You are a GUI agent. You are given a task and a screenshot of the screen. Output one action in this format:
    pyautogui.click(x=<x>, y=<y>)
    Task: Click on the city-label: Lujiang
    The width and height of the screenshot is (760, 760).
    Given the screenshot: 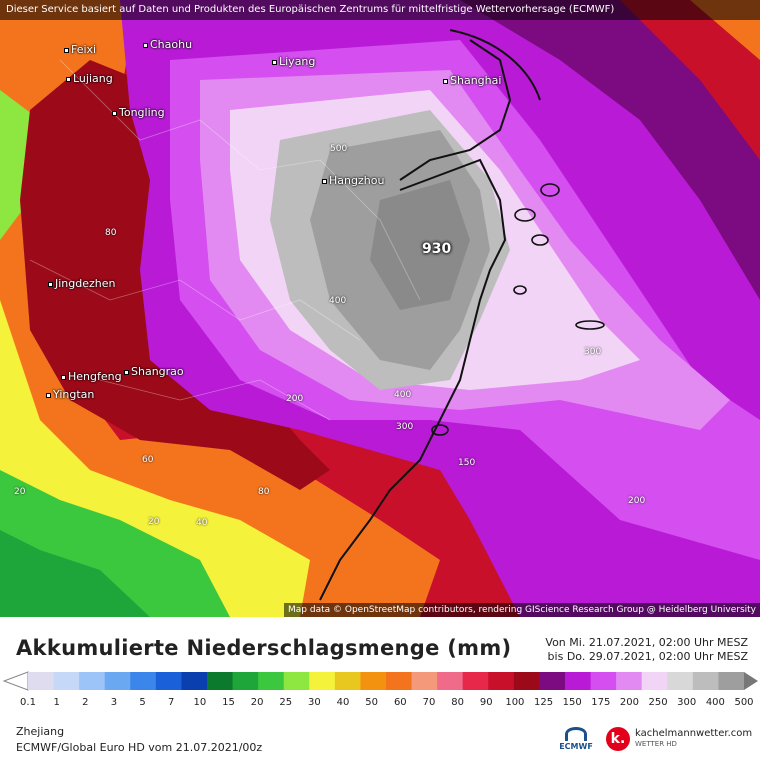 What is the action you would take?
    pyautogui.click(x=89, y=78)
    